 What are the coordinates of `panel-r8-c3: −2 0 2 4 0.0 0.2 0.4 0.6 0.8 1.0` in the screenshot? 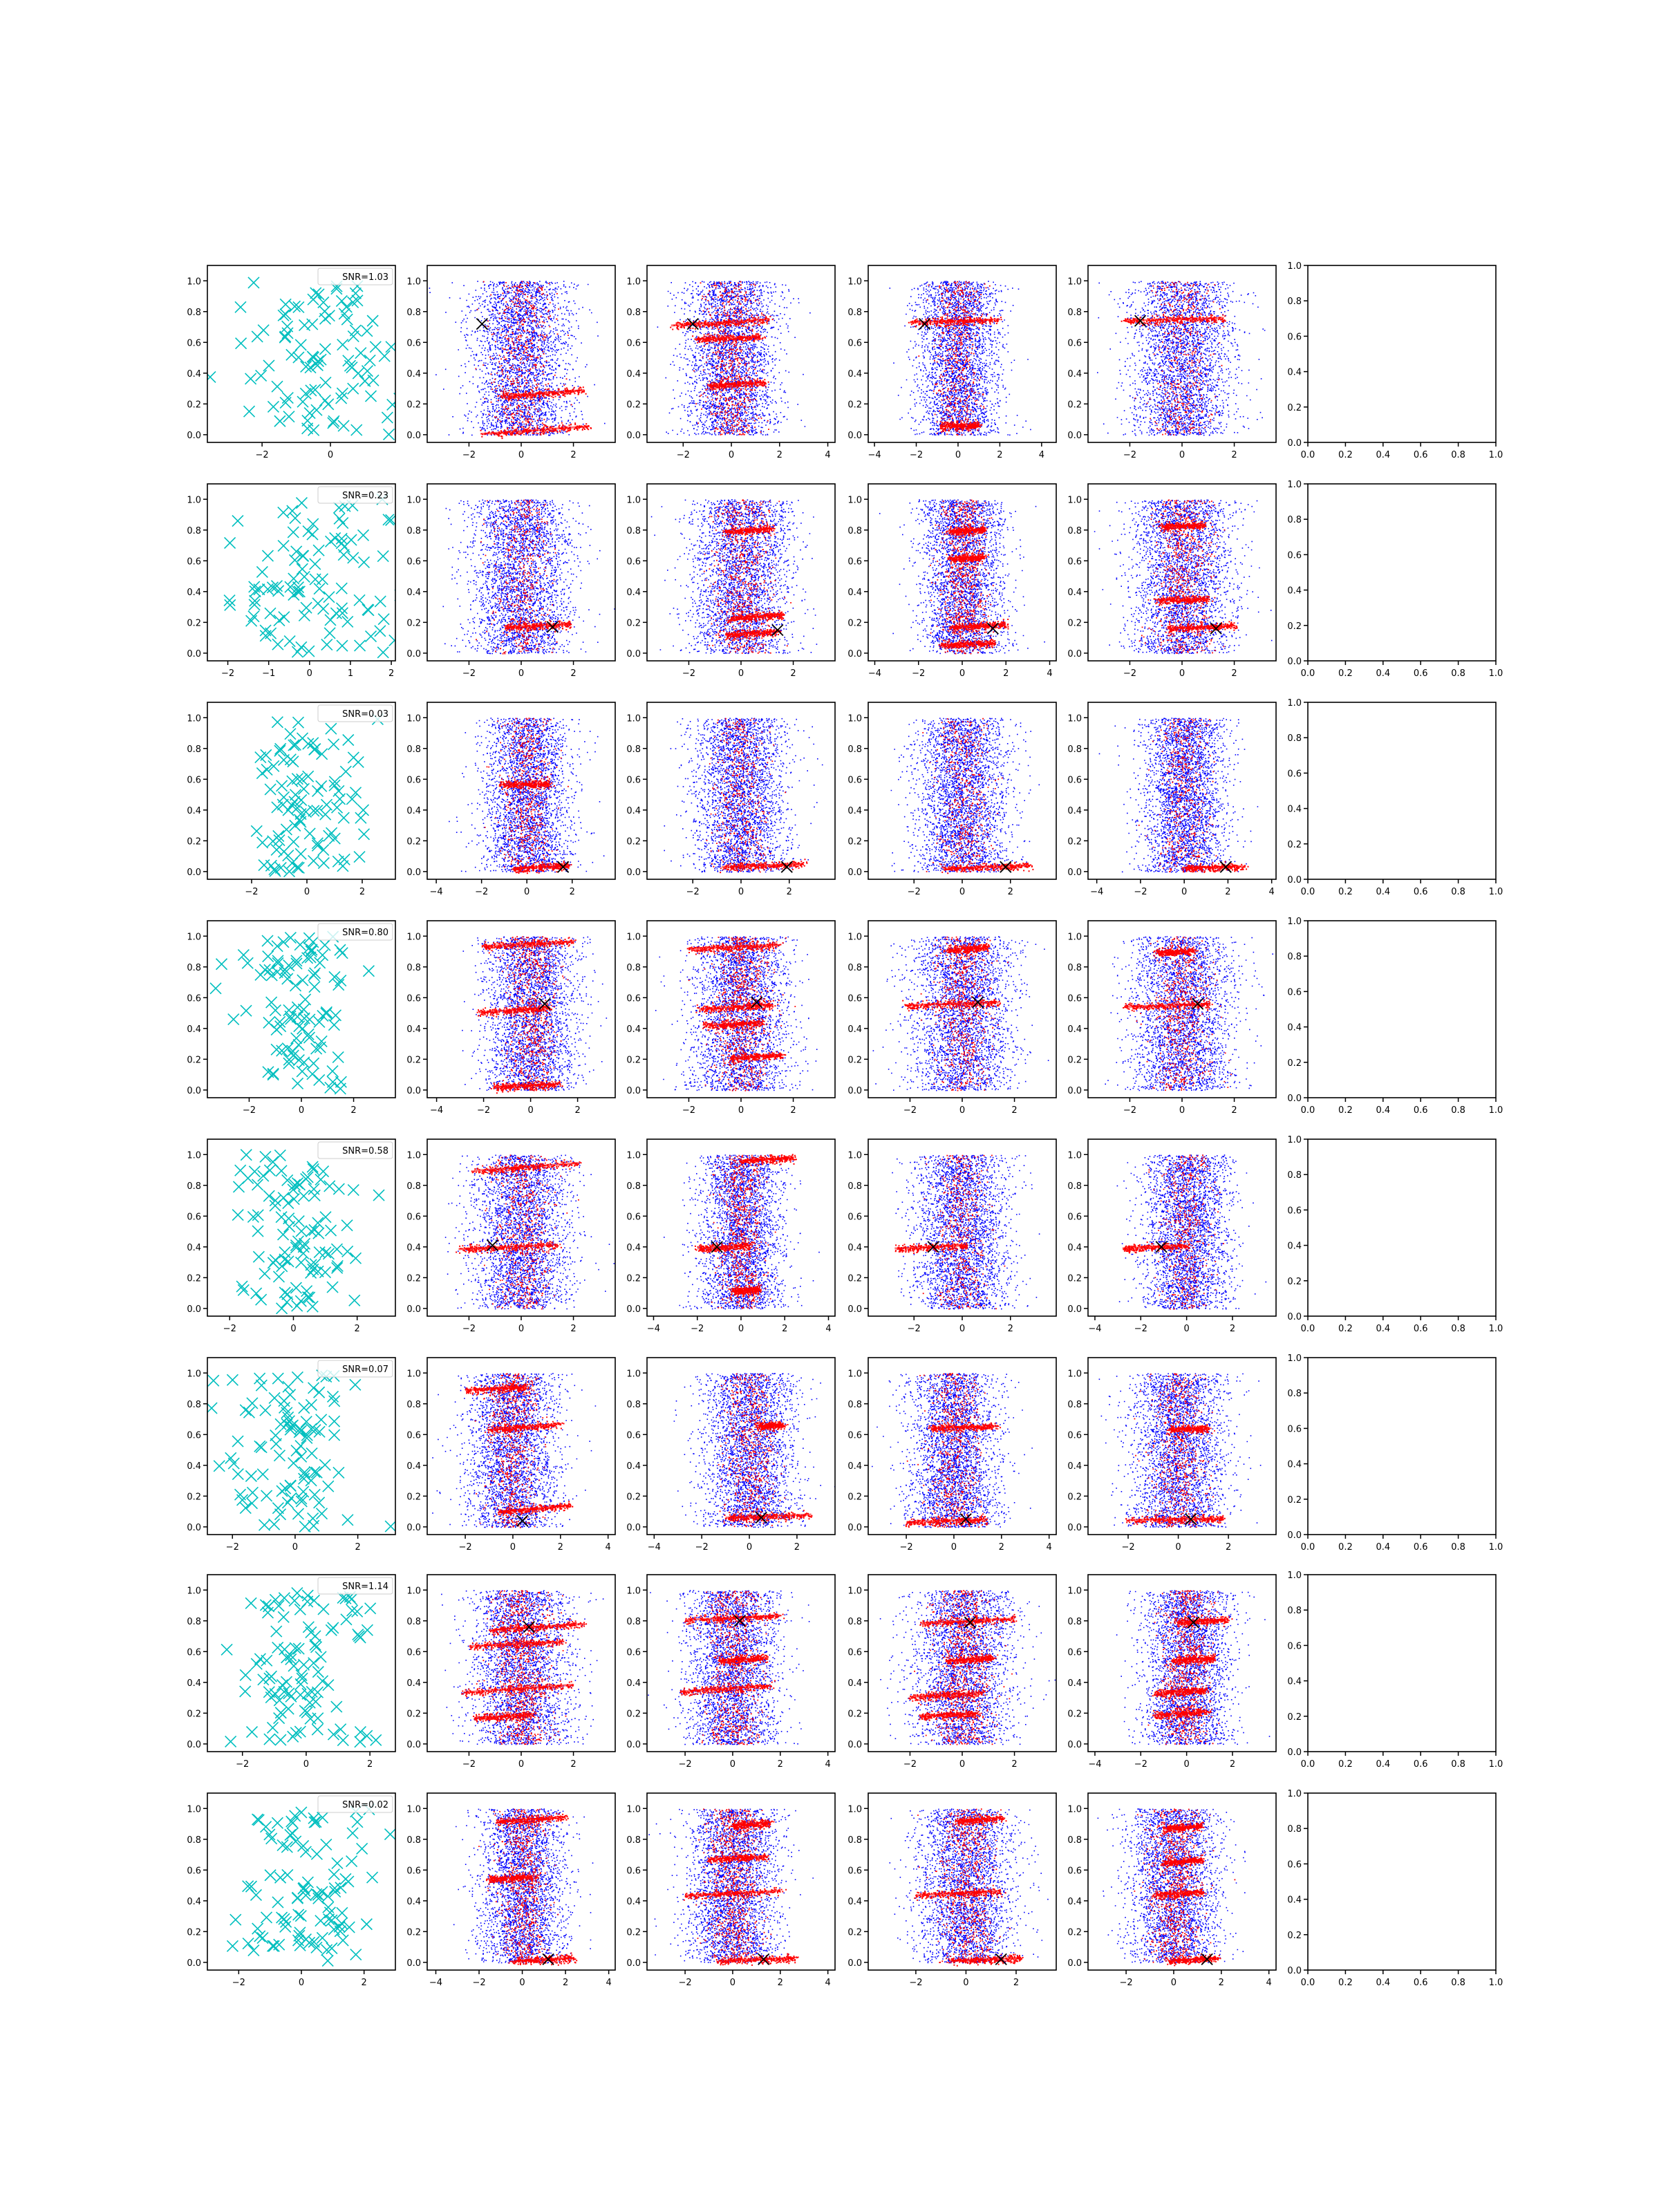 It's located at (731, 1890).